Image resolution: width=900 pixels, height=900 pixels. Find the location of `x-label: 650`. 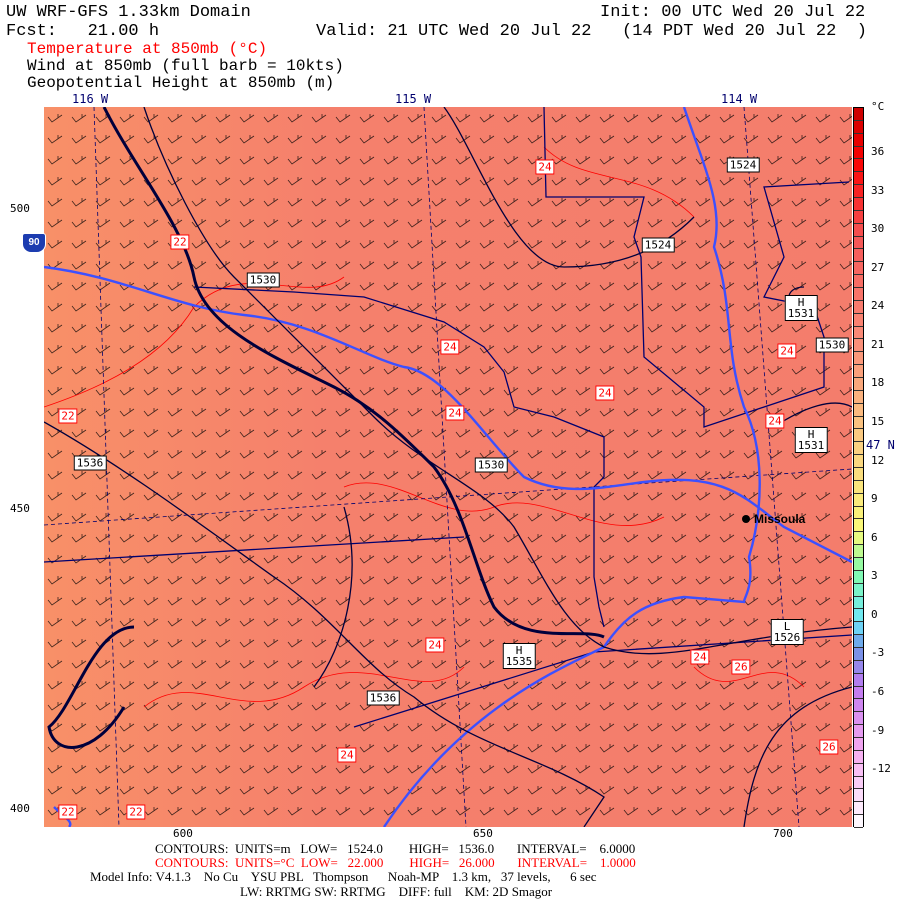

x-label: 650 is located at coordinates (483, 833).